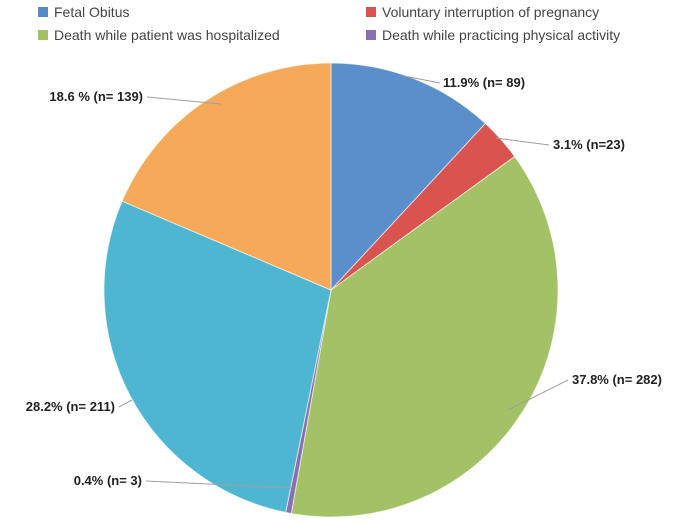 The height and width of the screenshot is (522, 685). I want to click on legend-item-voluntary-interruption: Voluntary interruption of pregnancy, so click(482, 12).